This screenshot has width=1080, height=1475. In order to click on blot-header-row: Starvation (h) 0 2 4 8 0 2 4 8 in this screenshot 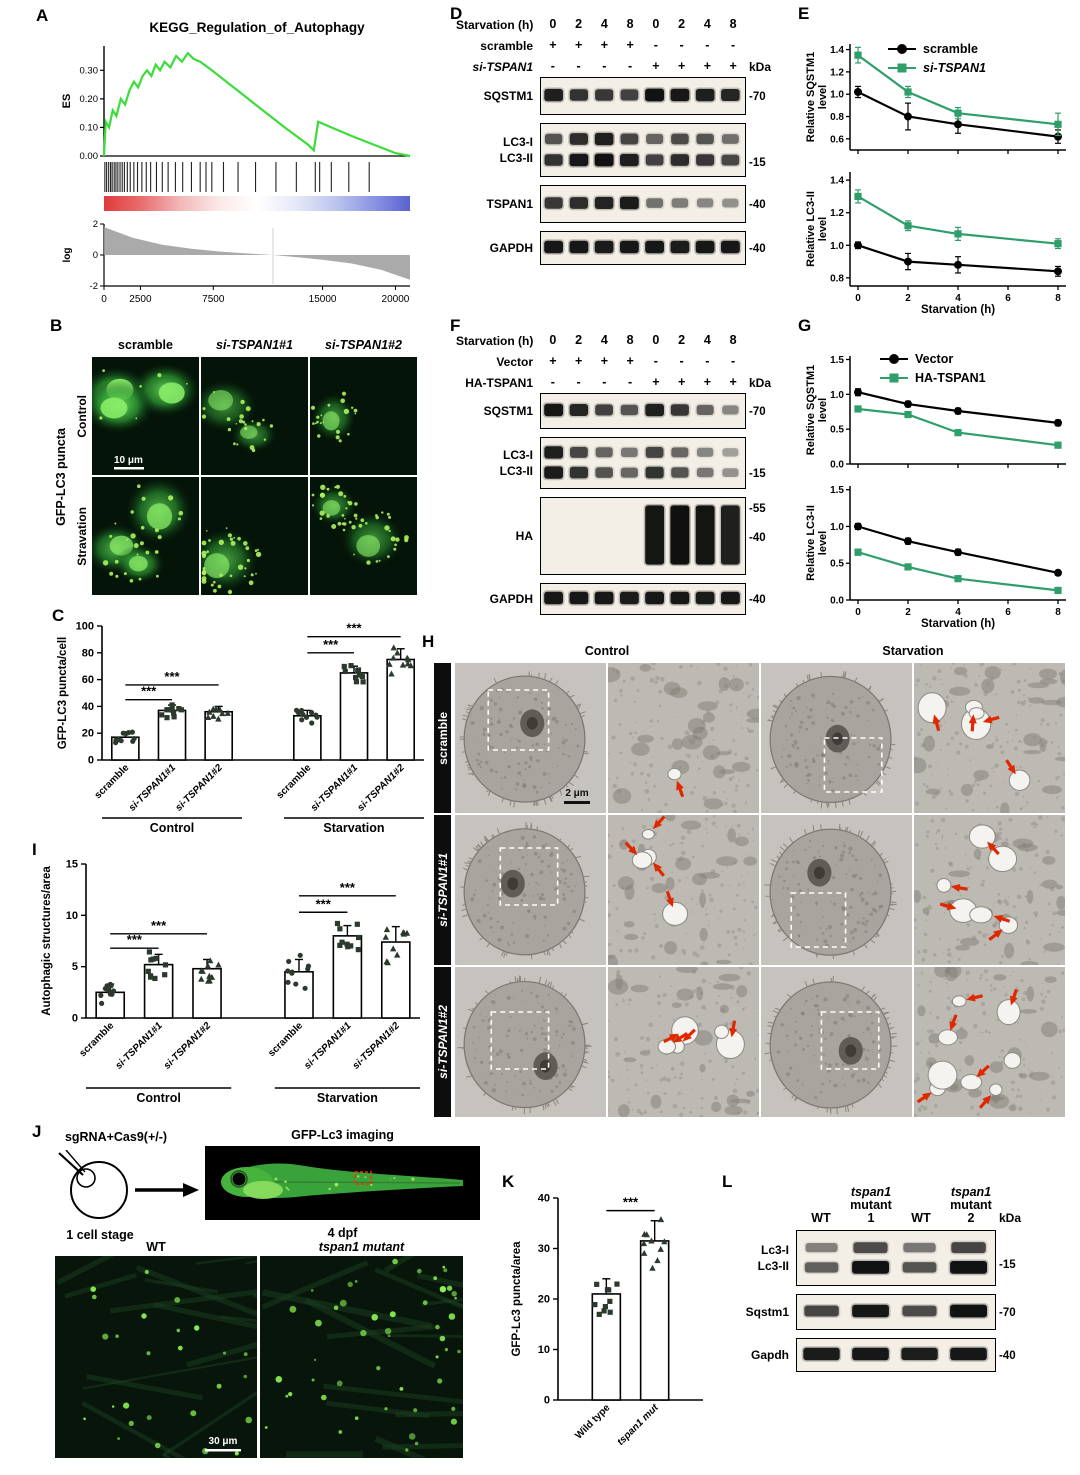, I will do `click(621, 24)`.